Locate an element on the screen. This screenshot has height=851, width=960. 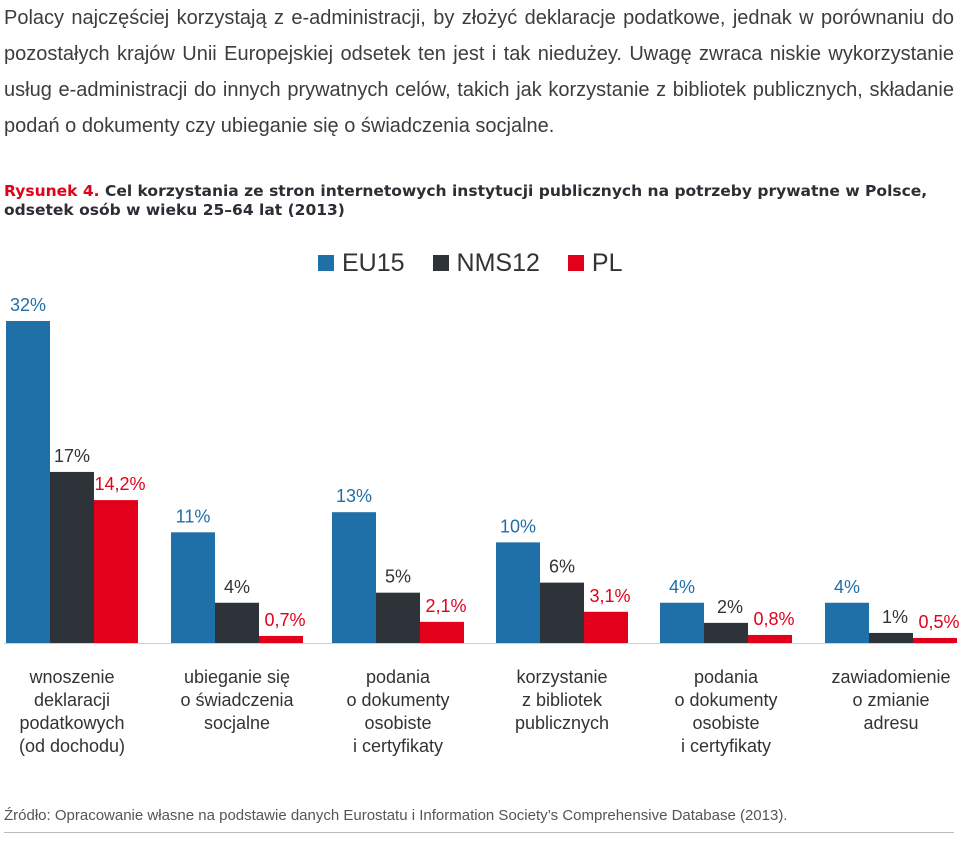
data-label-eu15-4: 4% is located at coordinates (682, 587).